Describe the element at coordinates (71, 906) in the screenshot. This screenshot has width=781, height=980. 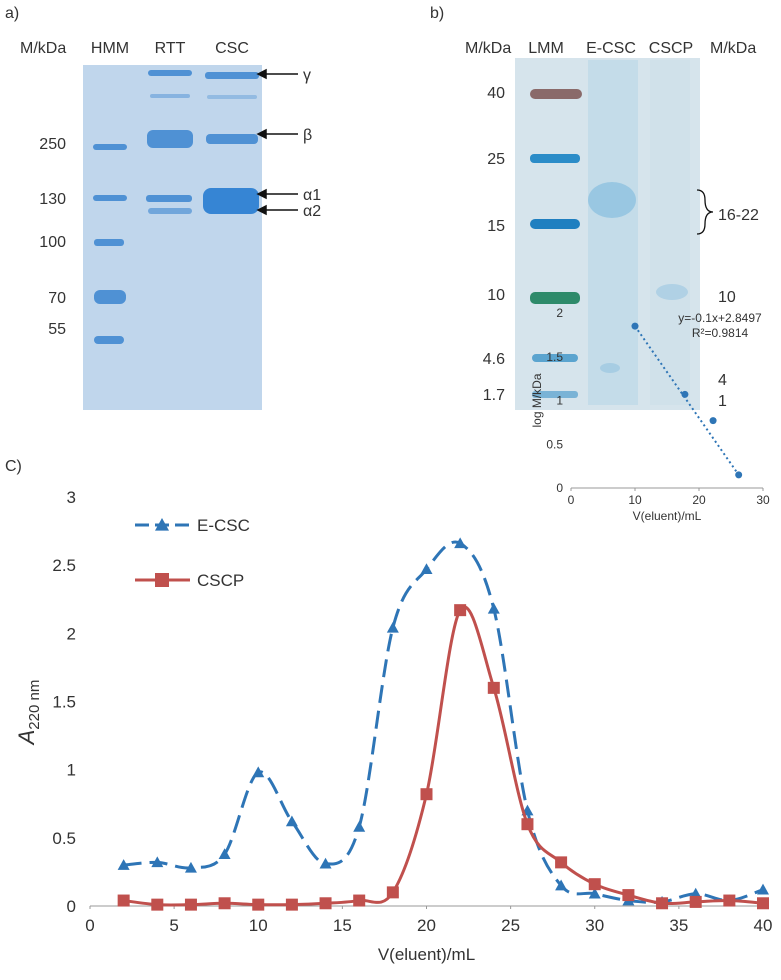
I see `y-tick-label: 0` at that location.